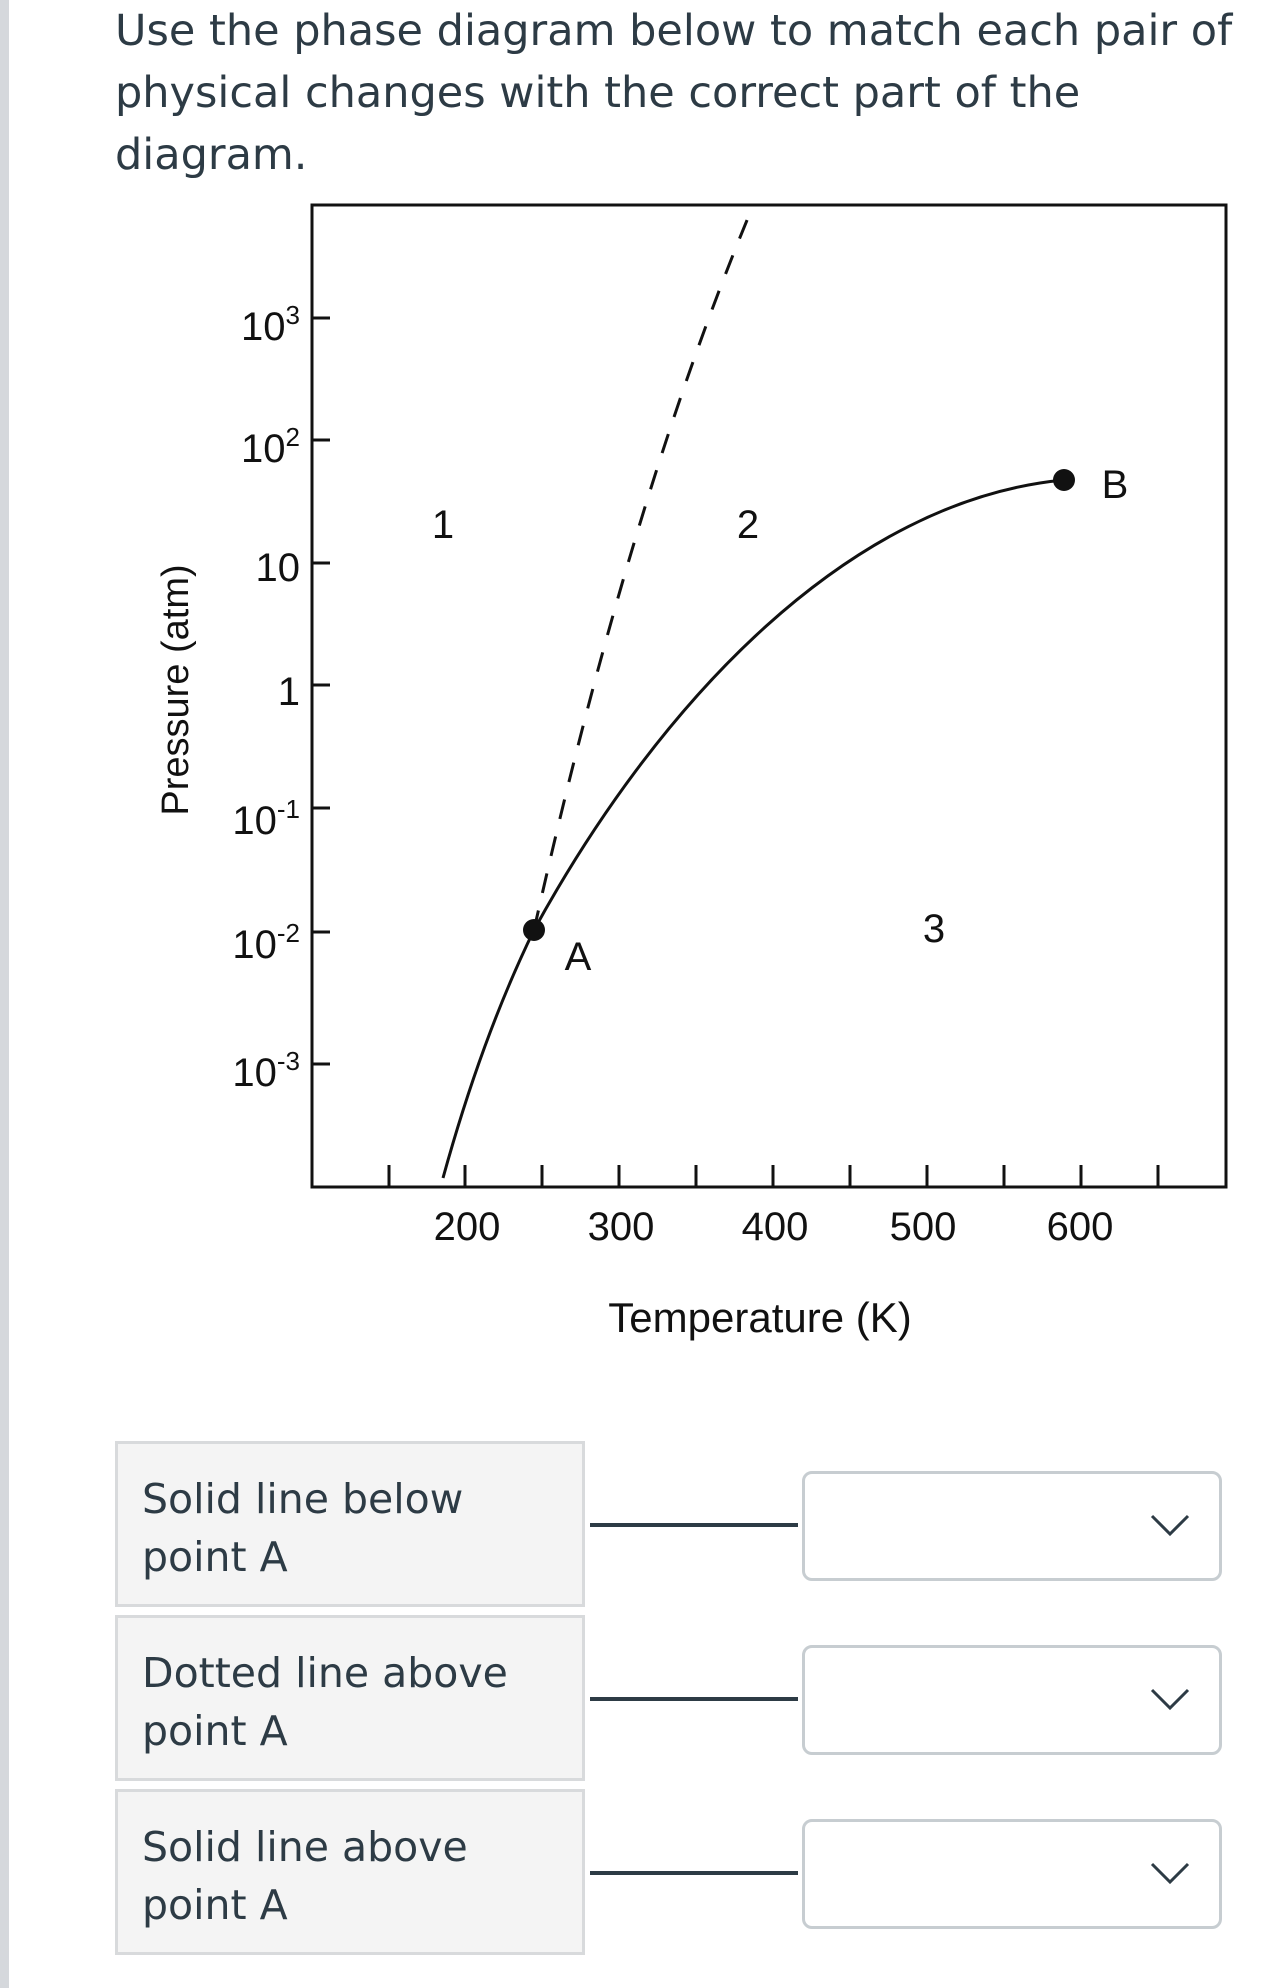 The width and height of the screenshot is (1272, 1988). I want to click on point-a-marker, so click(534, 930).